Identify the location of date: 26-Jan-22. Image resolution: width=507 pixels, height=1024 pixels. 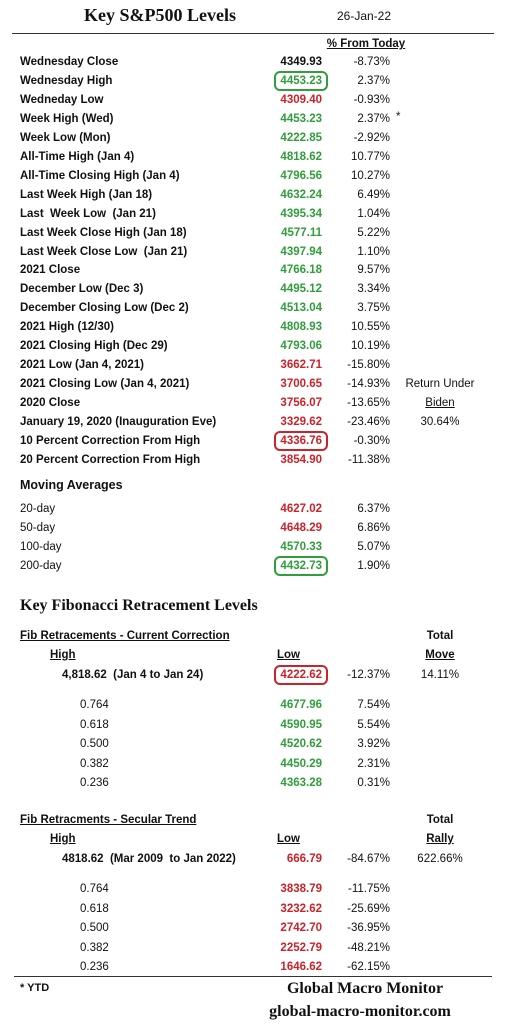
(364, 16).